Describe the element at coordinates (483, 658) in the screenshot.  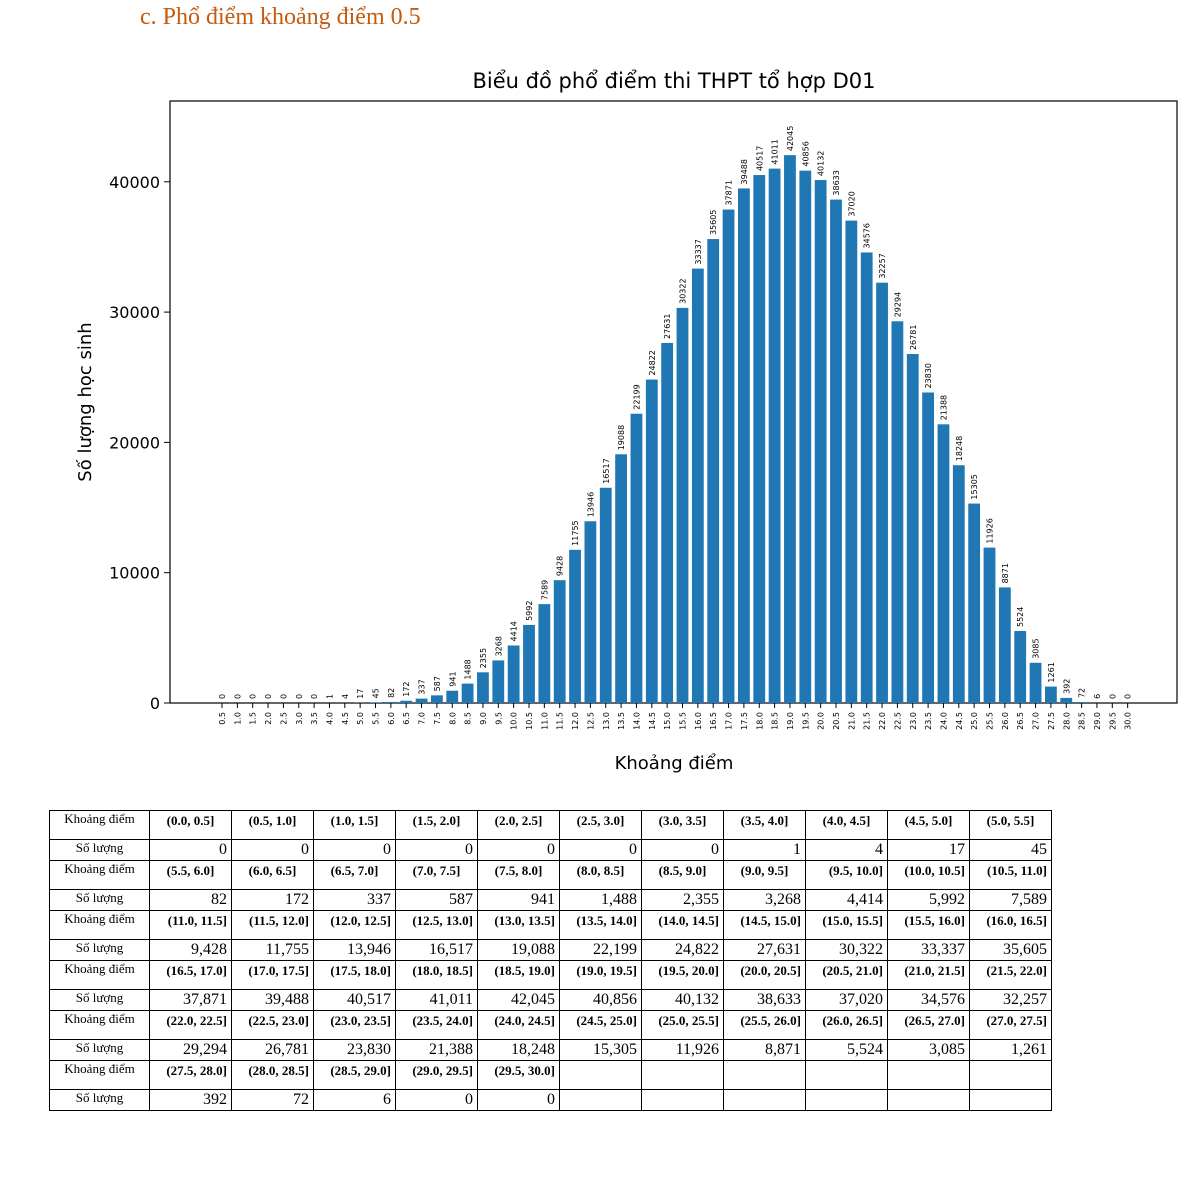
I see `bar-value-label: 2355` at that location.